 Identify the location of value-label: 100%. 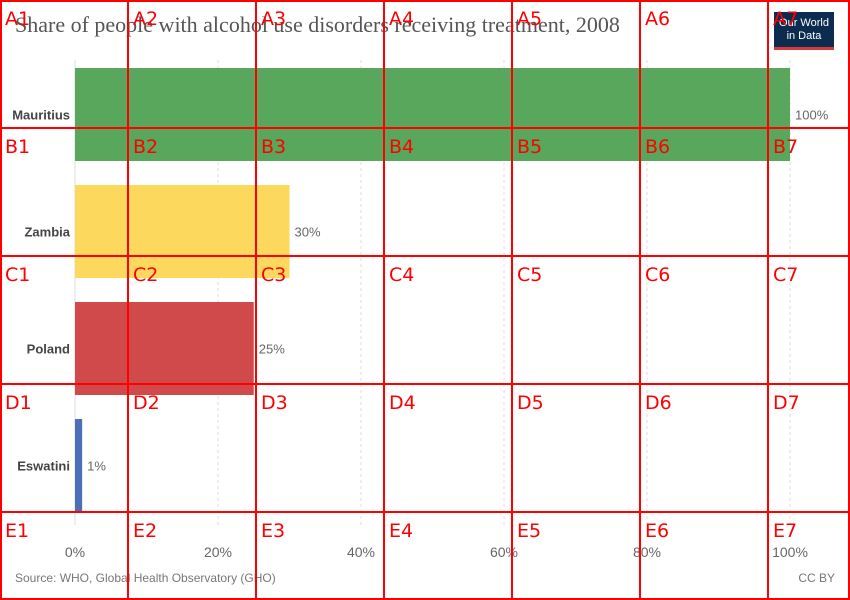
(812, 115).